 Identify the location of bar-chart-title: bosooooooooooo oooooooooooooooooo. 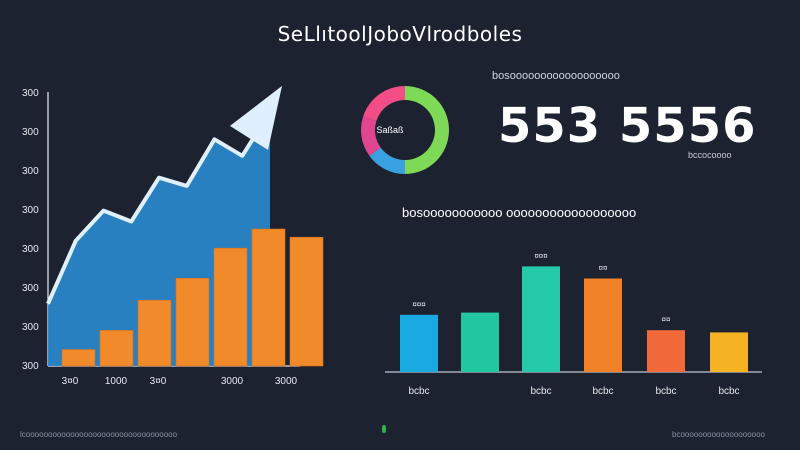
(519, 212).